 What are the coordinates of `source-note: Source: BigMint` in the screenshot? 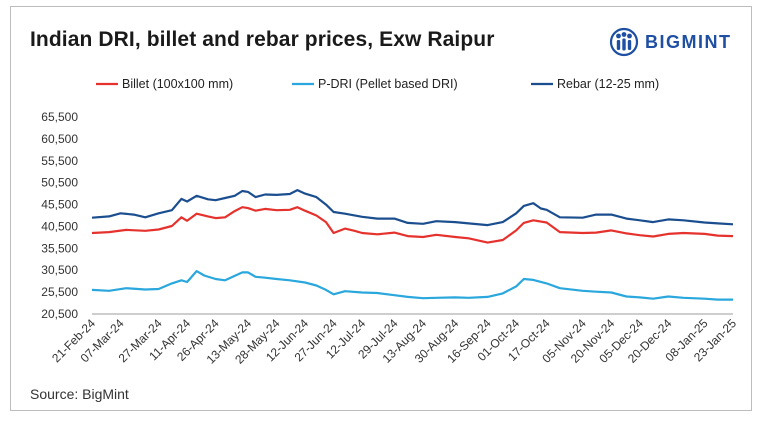 It's located at (79, 394).